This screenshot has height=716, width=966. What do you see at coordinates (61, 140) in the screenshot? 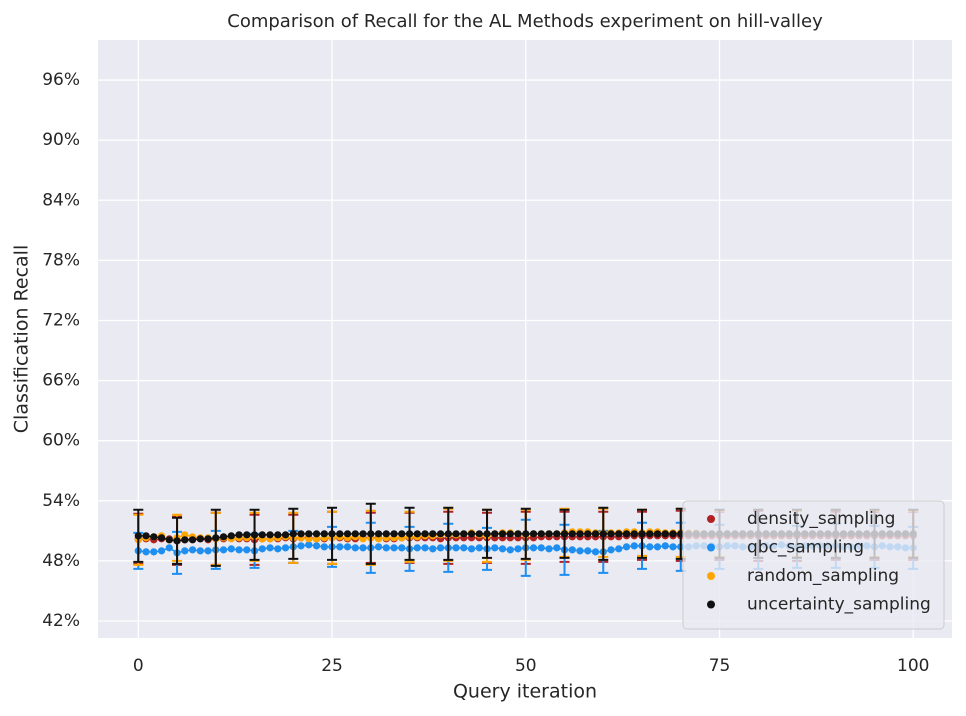
I see `y-tick-label: 90%` at bounding box center [61, 140].